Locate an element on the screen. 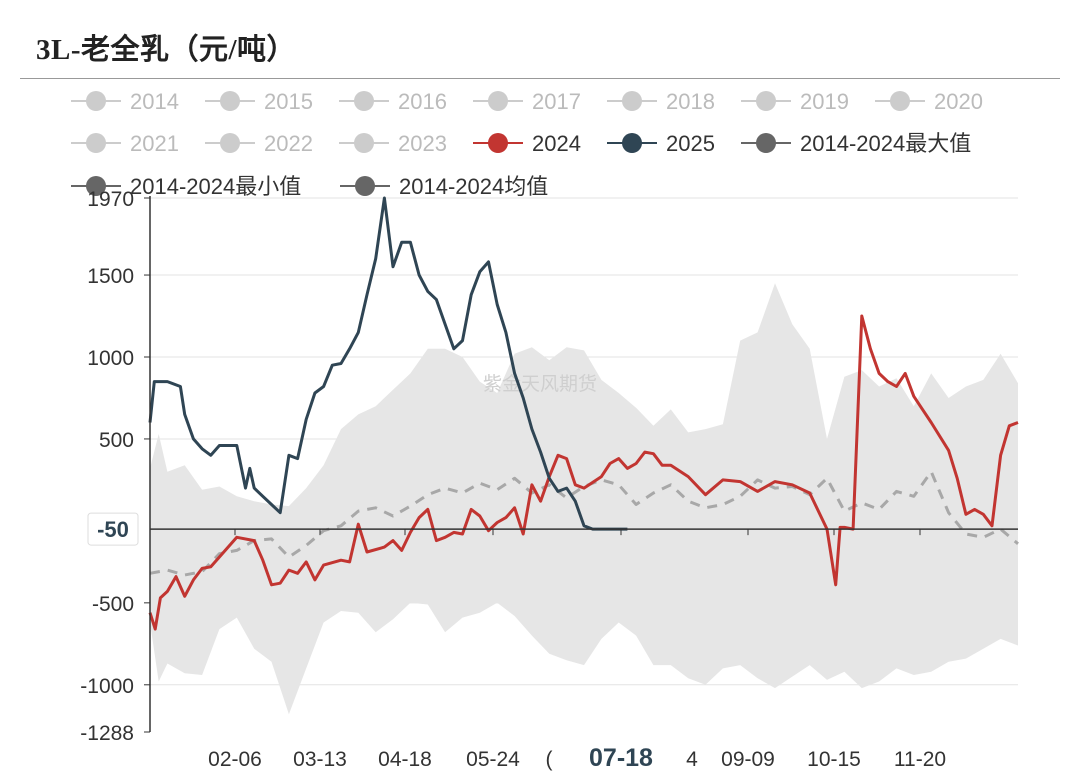 Image resolution: width=1080 pixels, height=781 pixels. x-tick-label: 10-15 is located at coordinates (834, 759).